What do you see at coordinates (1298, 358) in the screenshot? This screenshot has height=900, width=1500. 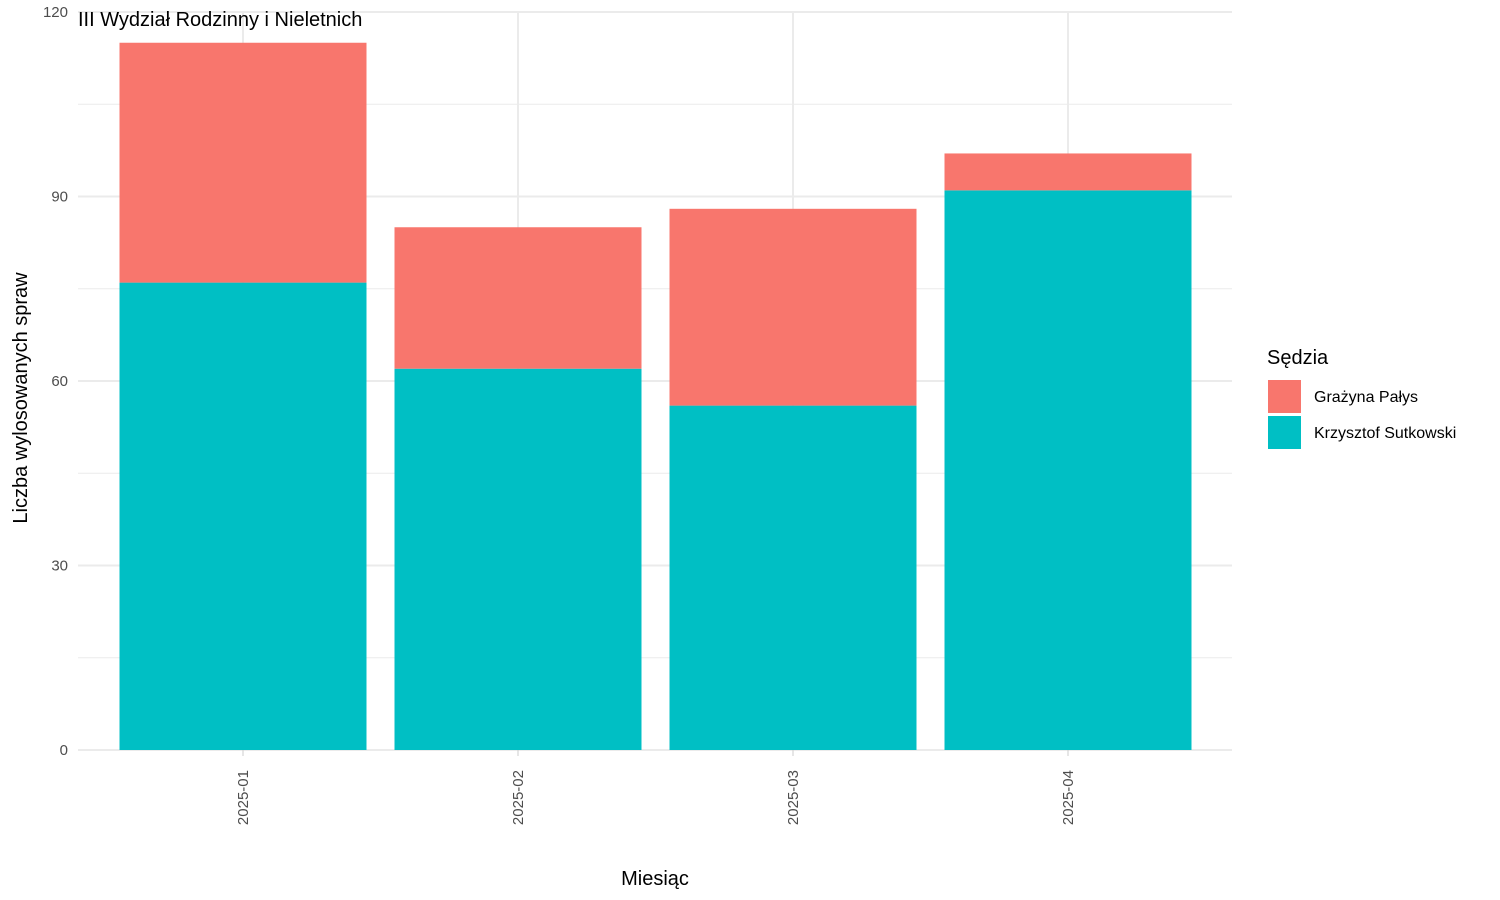 I see `legend-title: Sędzia` at bounding box center [1298, 358].